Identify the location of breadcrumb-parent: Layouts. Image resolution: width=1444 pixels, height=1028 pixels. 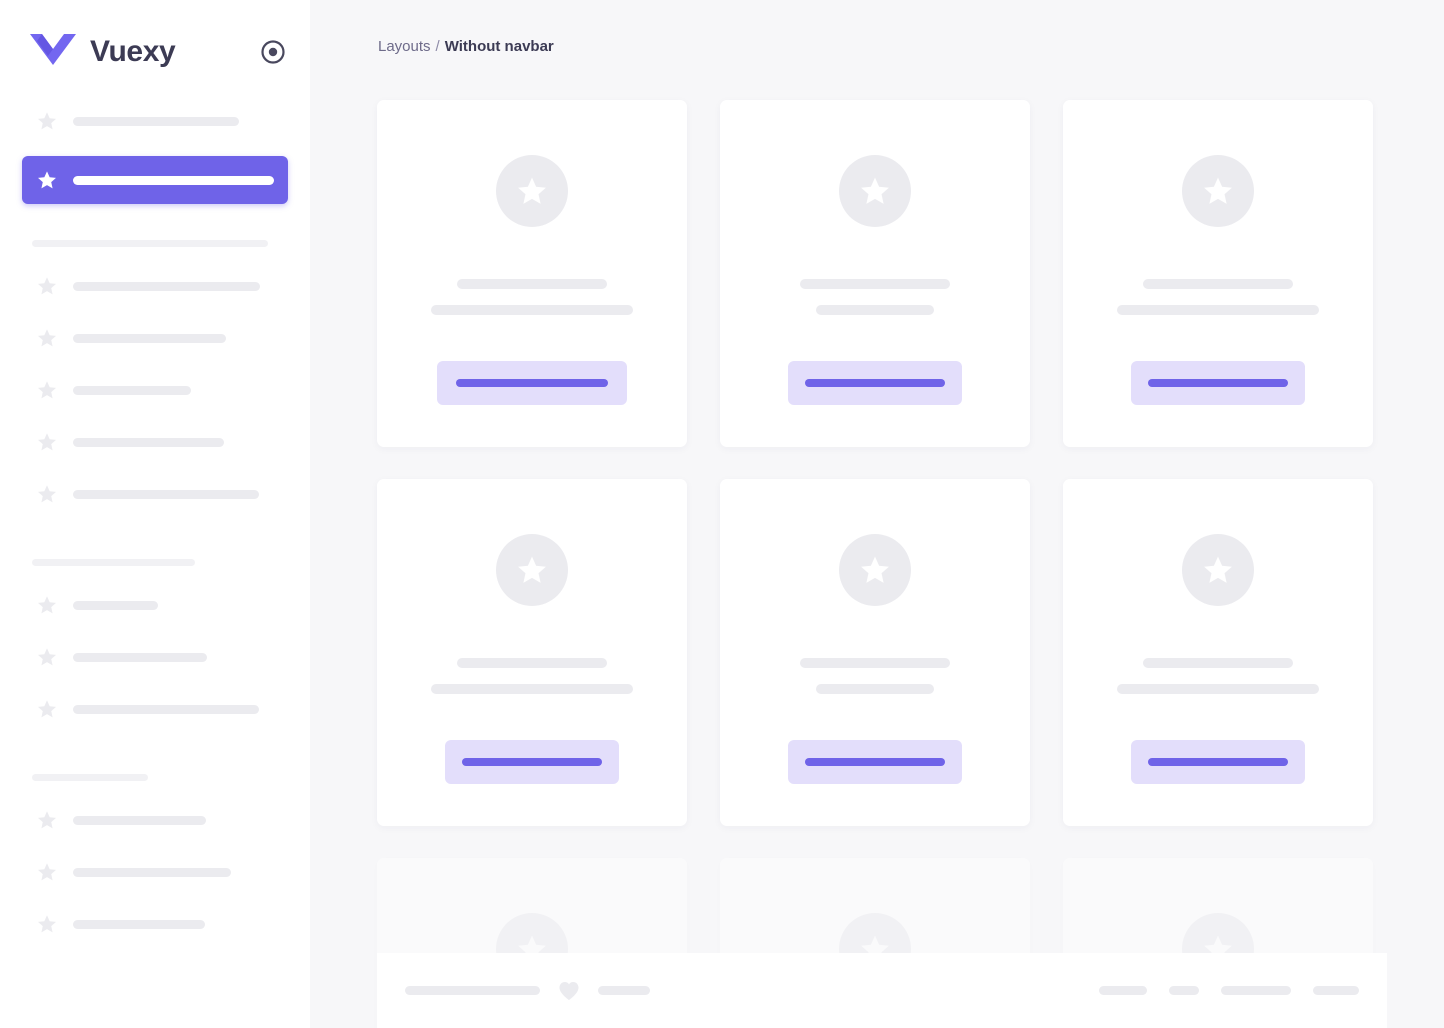
(404, 46).